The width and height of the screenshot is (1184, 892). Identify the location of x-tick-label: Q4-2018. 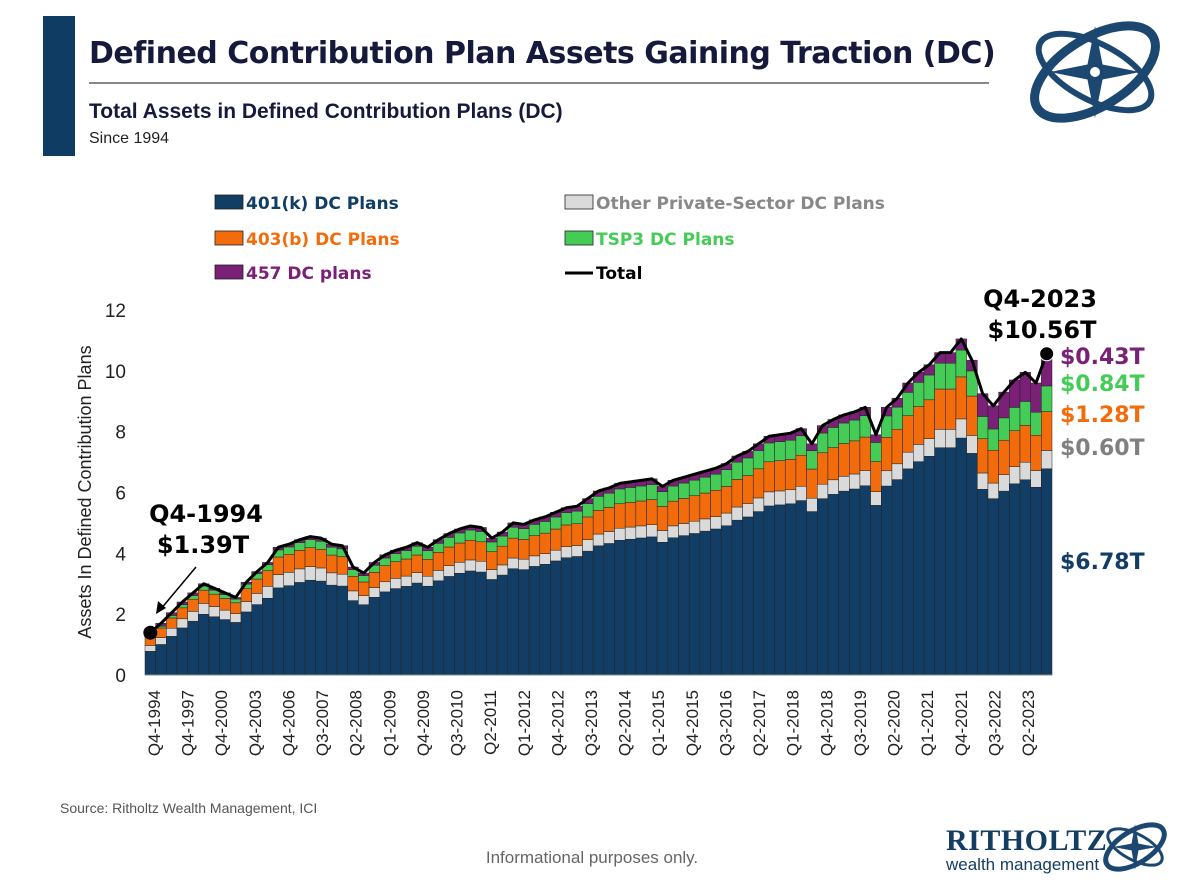
(826, 723).